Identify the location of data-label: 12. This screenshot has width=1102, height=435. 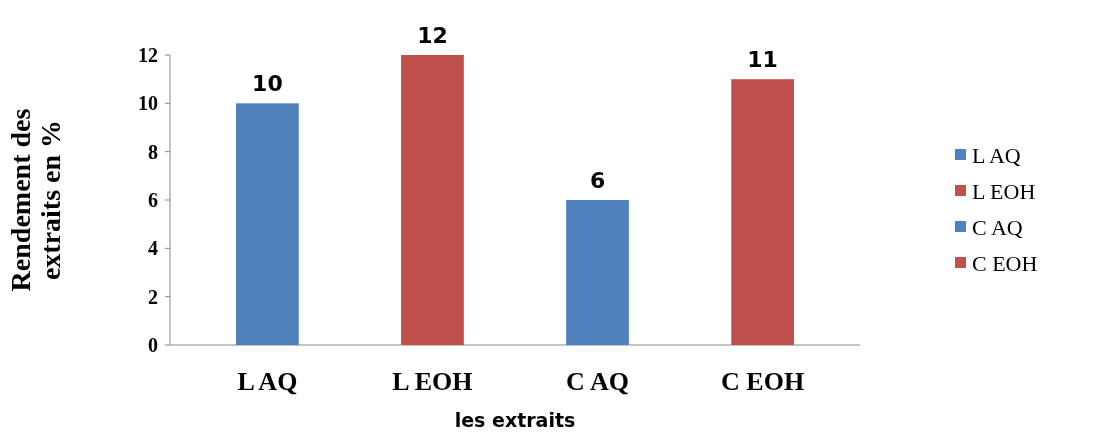
(432, 35).